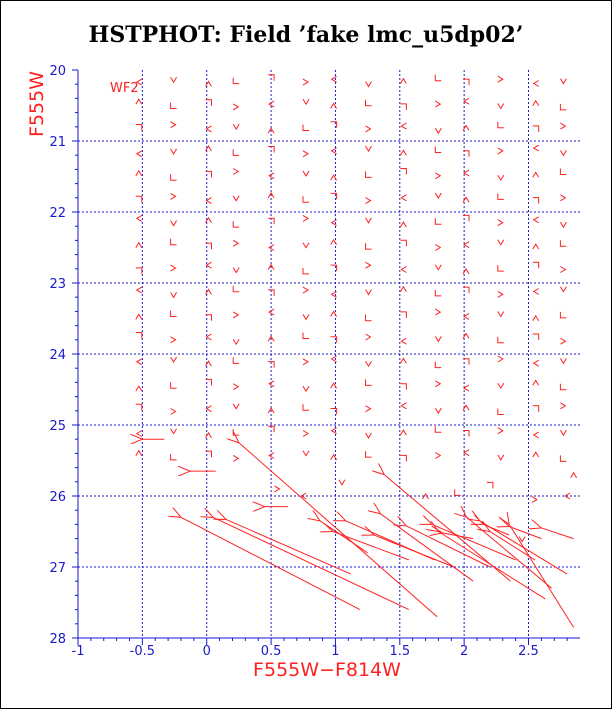  Describe the element at coordinates (78, 651) in the screenshot. I see `x-tick-label: -1` at that location.